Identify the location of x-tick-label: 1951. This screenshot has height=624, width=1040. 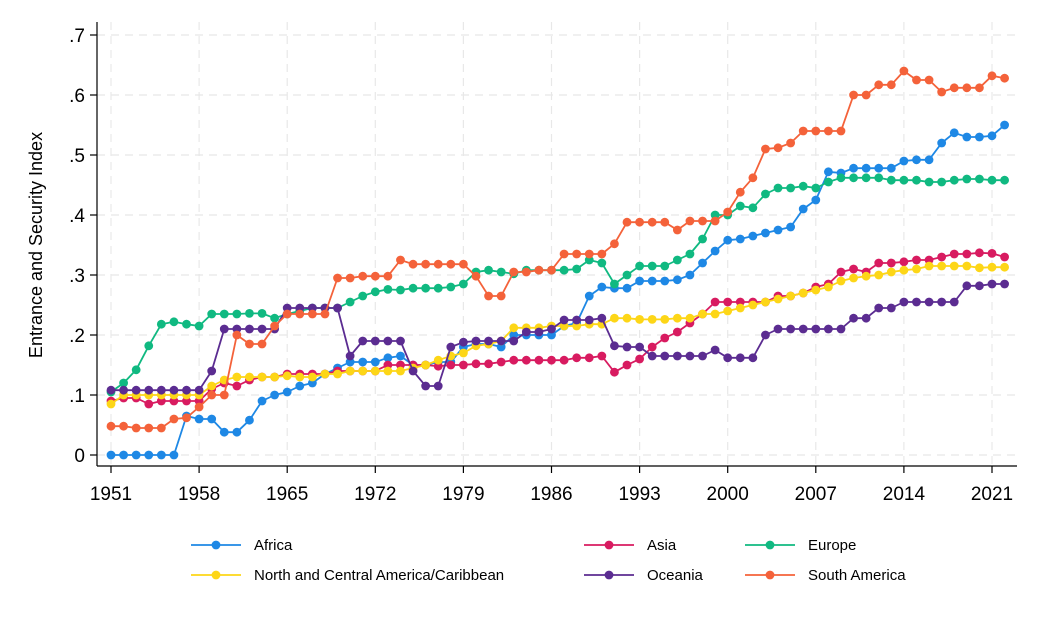
(111, 494).